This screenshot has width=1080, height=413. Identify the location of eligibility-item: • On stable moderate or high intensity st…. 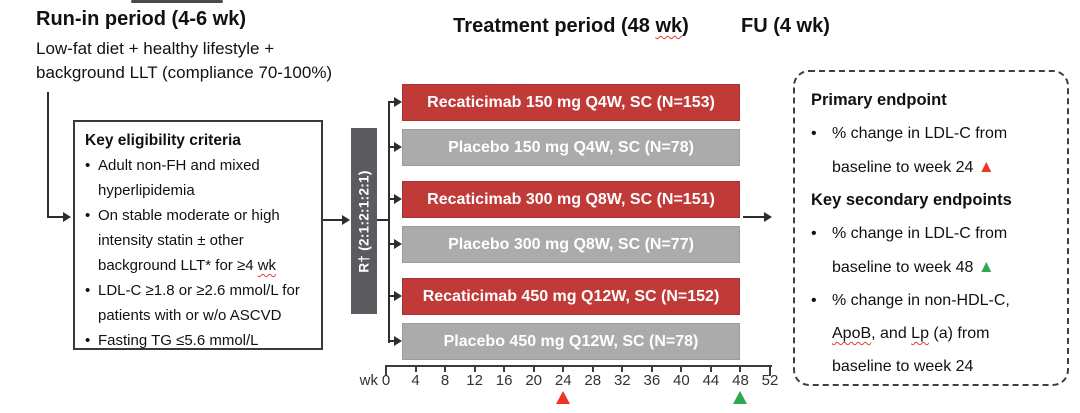
(198, 240).